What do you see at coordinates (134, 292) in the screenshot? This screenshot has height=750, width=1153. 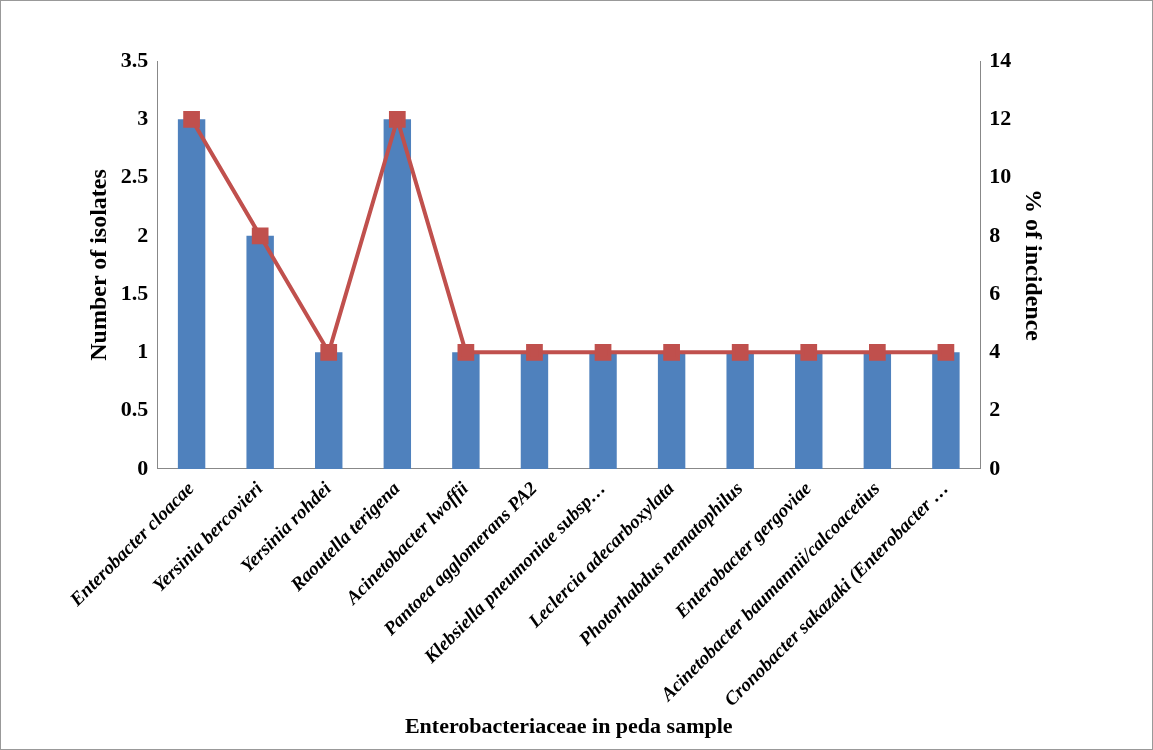 I see `y-tick-label: 1.5` at bounding box center [134, 292].